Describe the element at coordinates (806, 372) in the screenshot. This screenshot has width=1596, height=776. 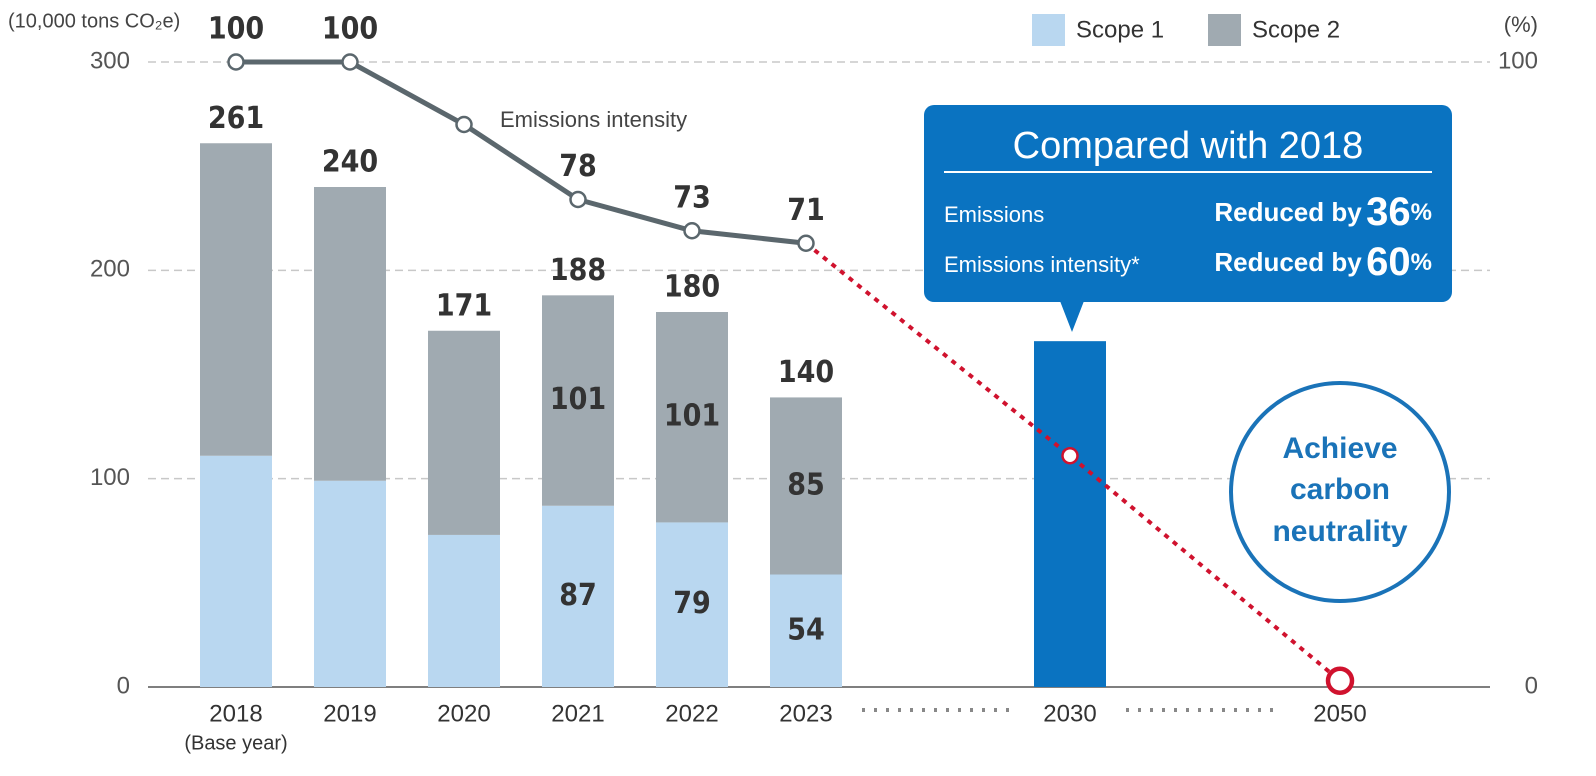
I see `total-label: 140` at that location.